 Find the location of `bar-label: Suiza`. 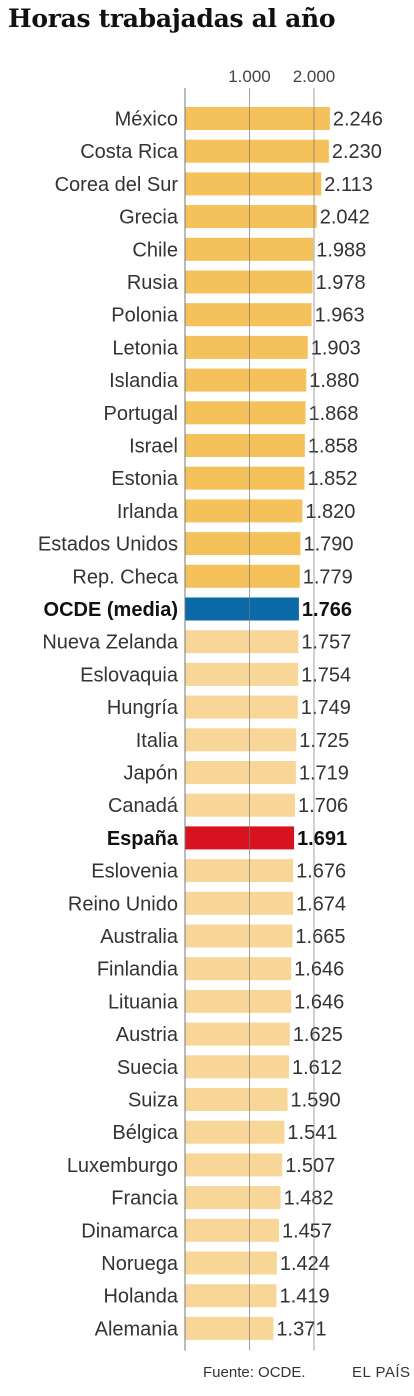

bar-label: Suiza is located at coordinates (153, 1101).